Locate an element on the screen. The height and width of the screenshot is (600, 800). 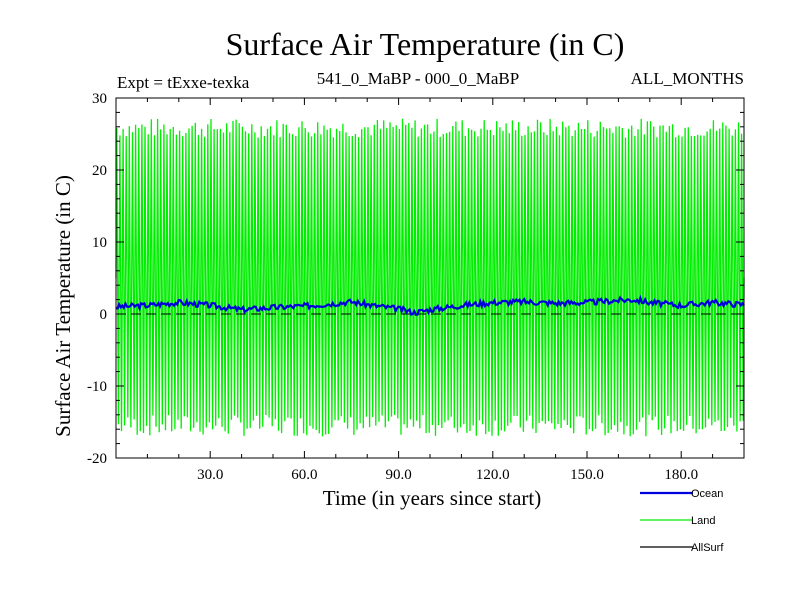
x-axis-label: Time (in years since start) is located at coordinates (432, 498).